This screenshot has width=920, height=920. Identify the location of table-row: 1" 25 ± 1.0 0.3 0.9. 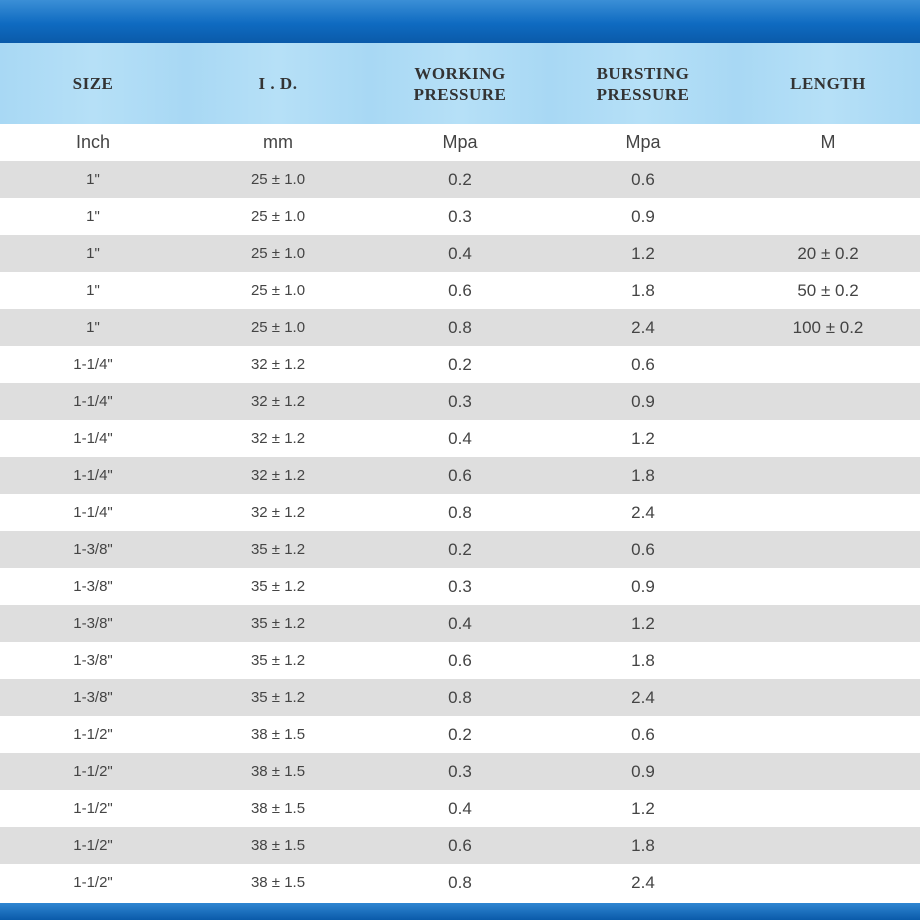
(460, 216).